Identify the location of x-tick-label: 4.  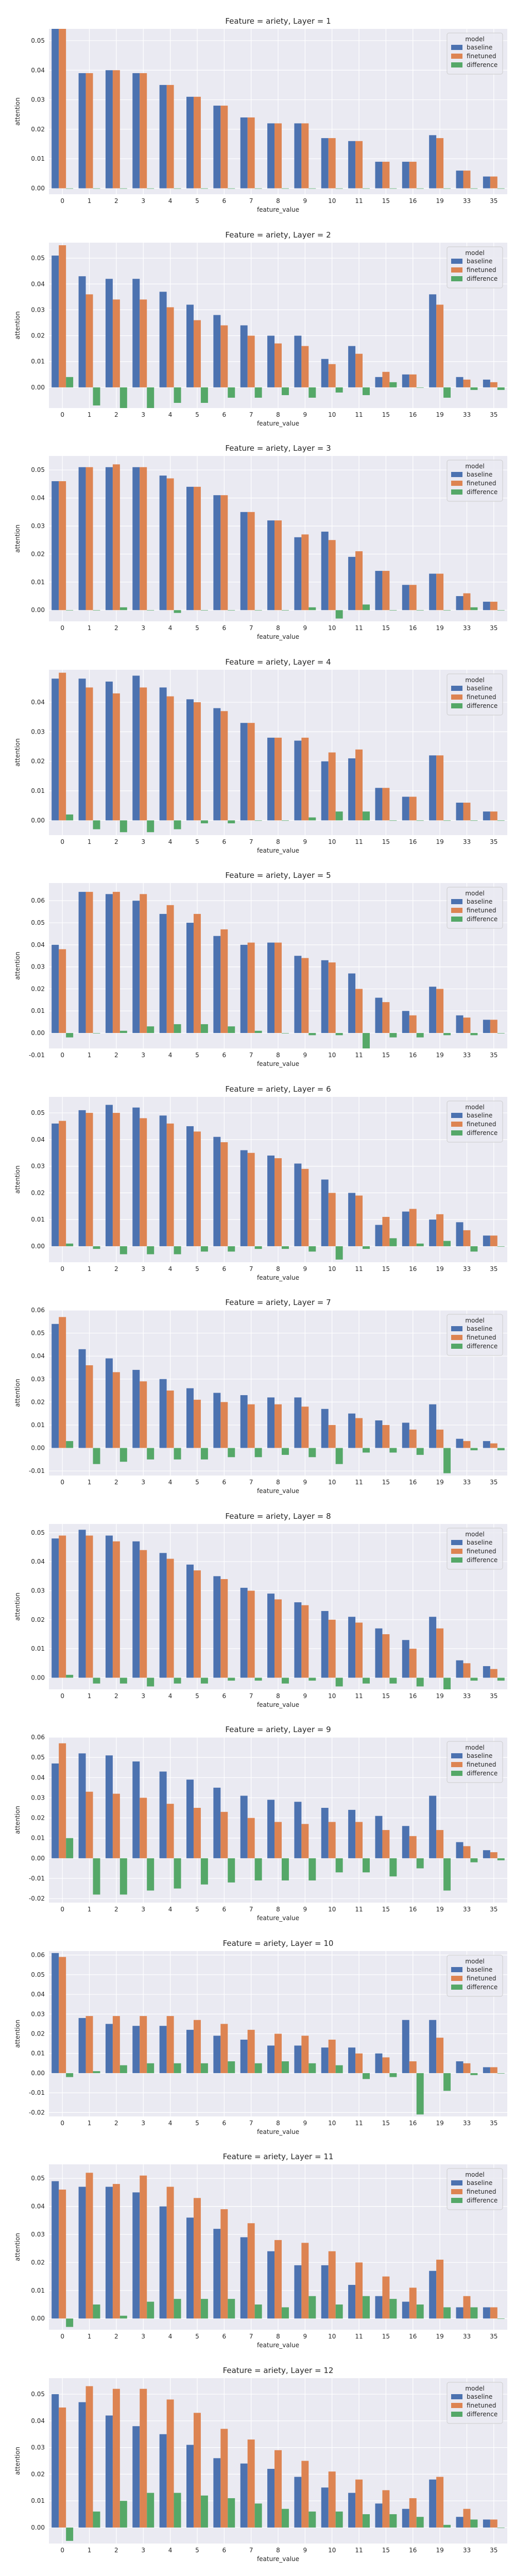
(170, 1269).